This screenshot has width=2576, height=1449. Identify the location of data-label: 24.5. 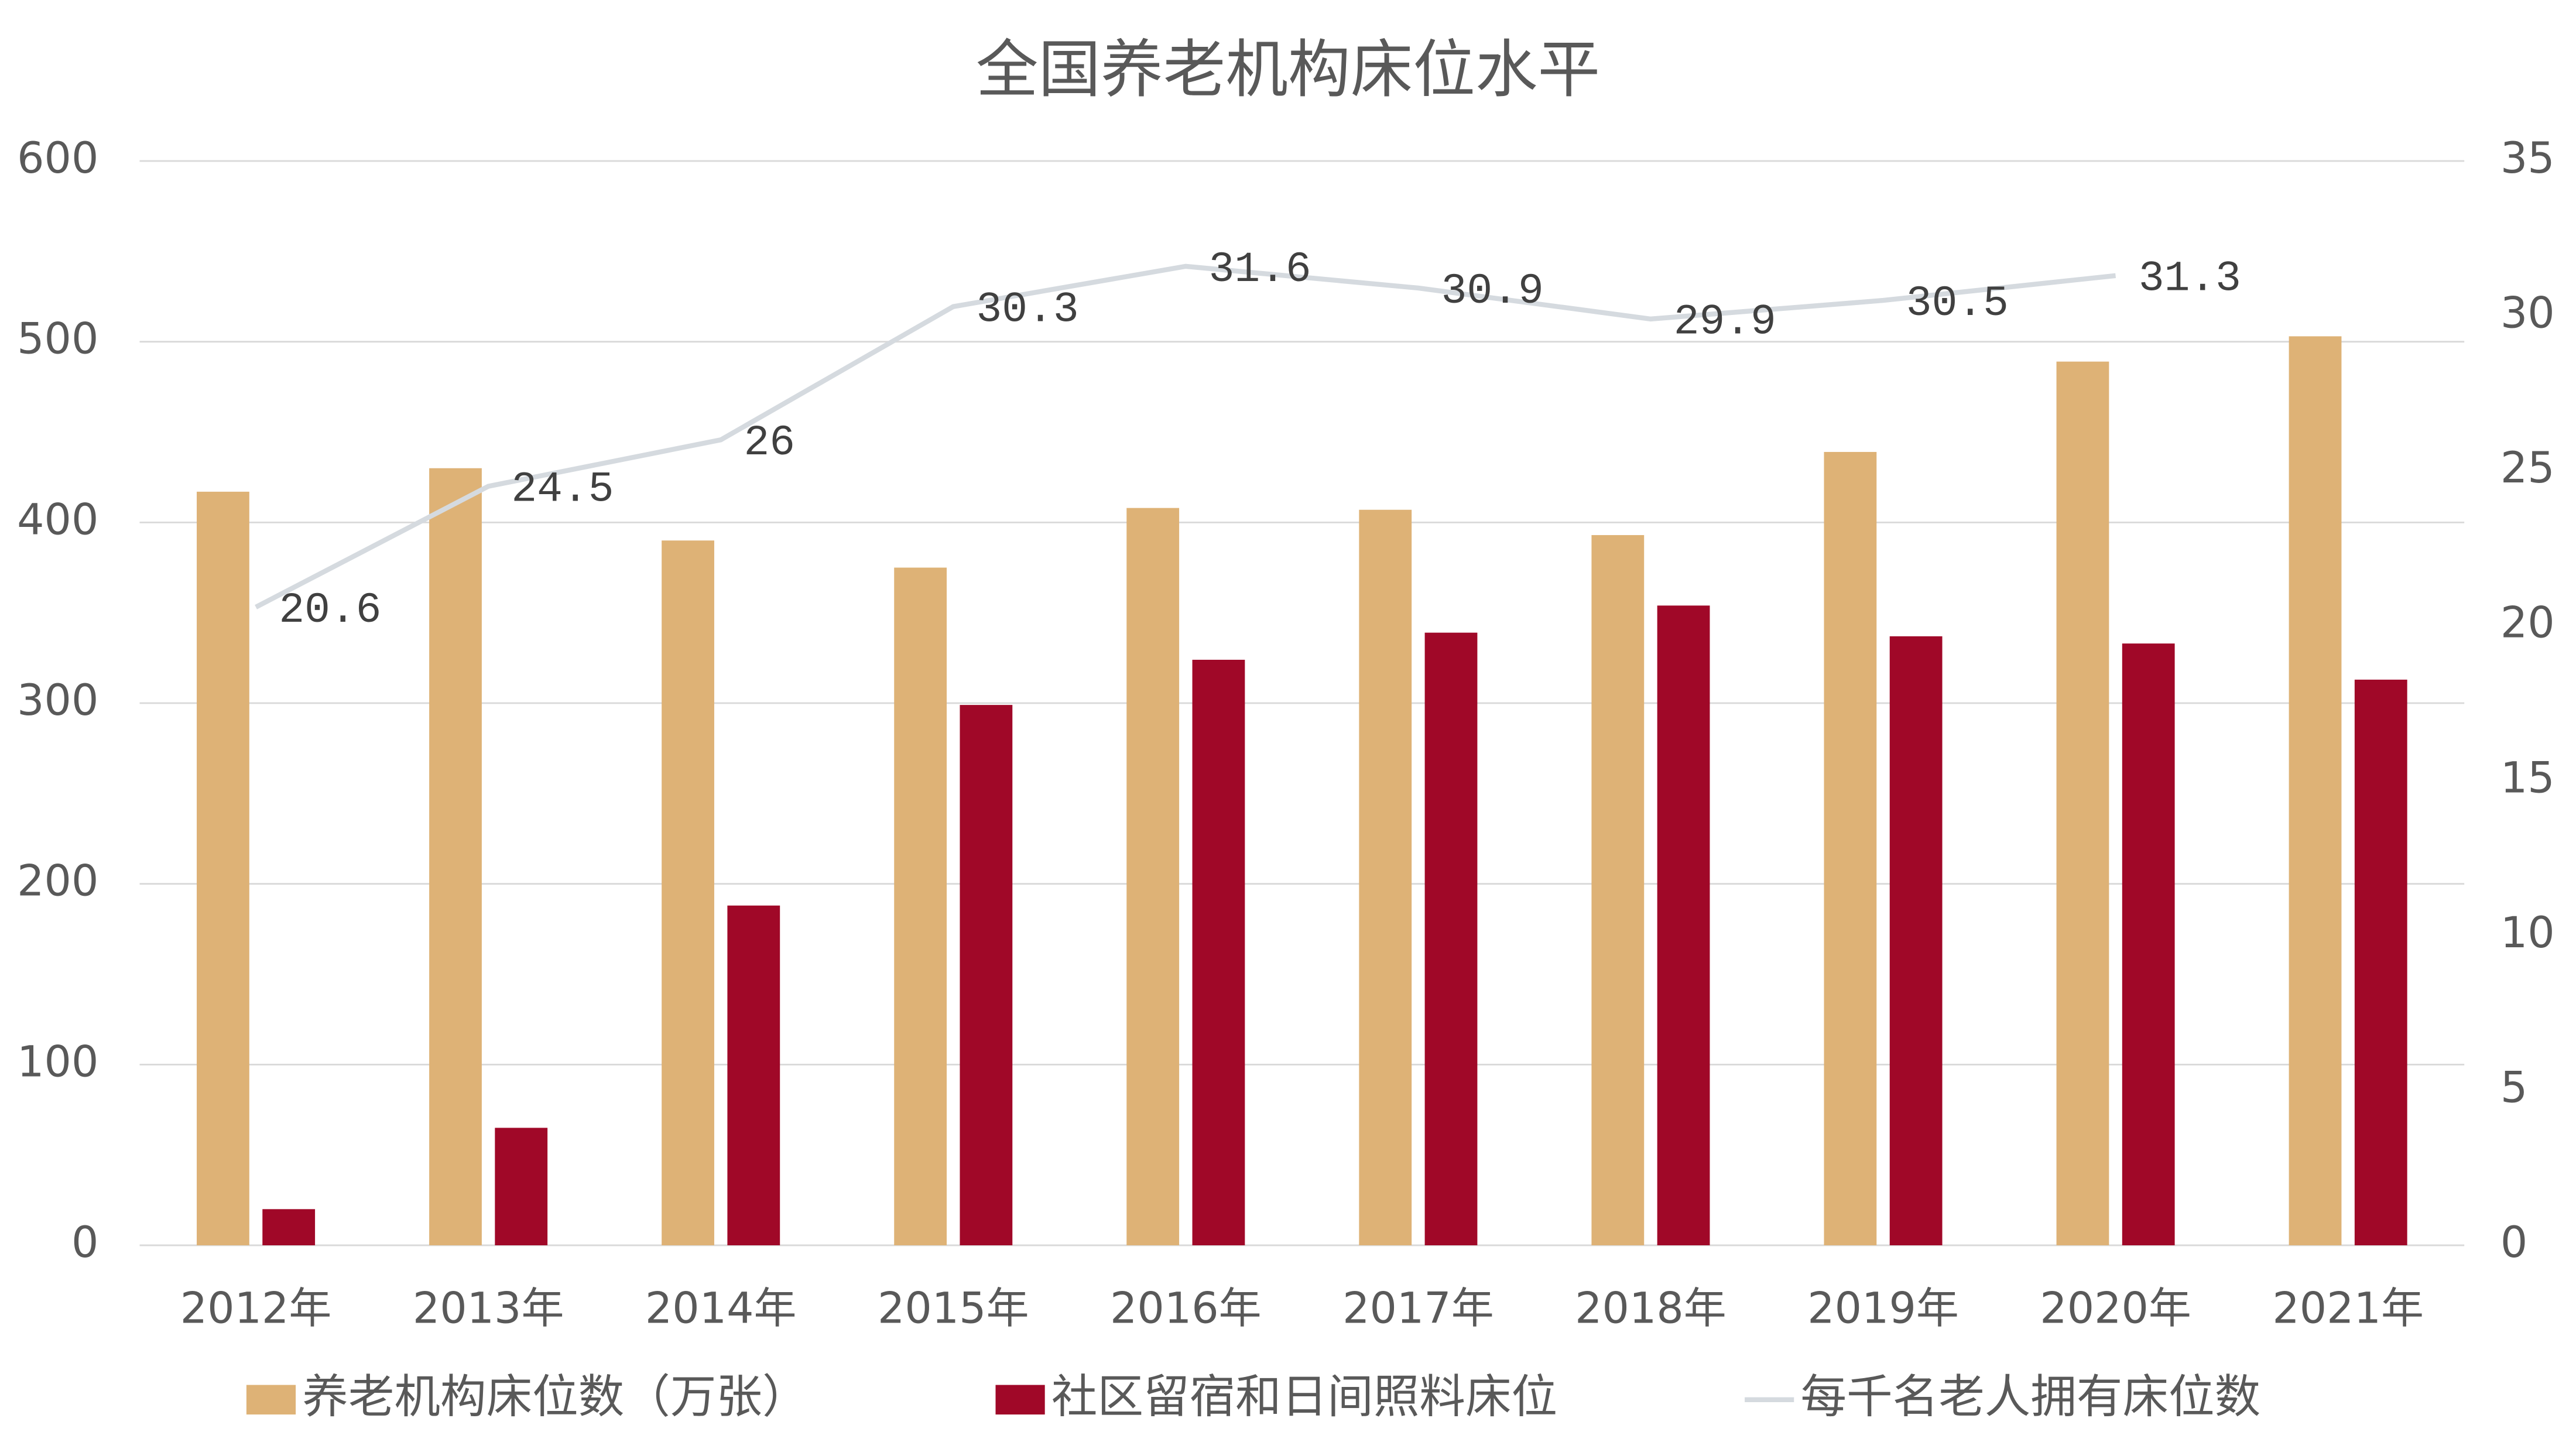
(562, 489).